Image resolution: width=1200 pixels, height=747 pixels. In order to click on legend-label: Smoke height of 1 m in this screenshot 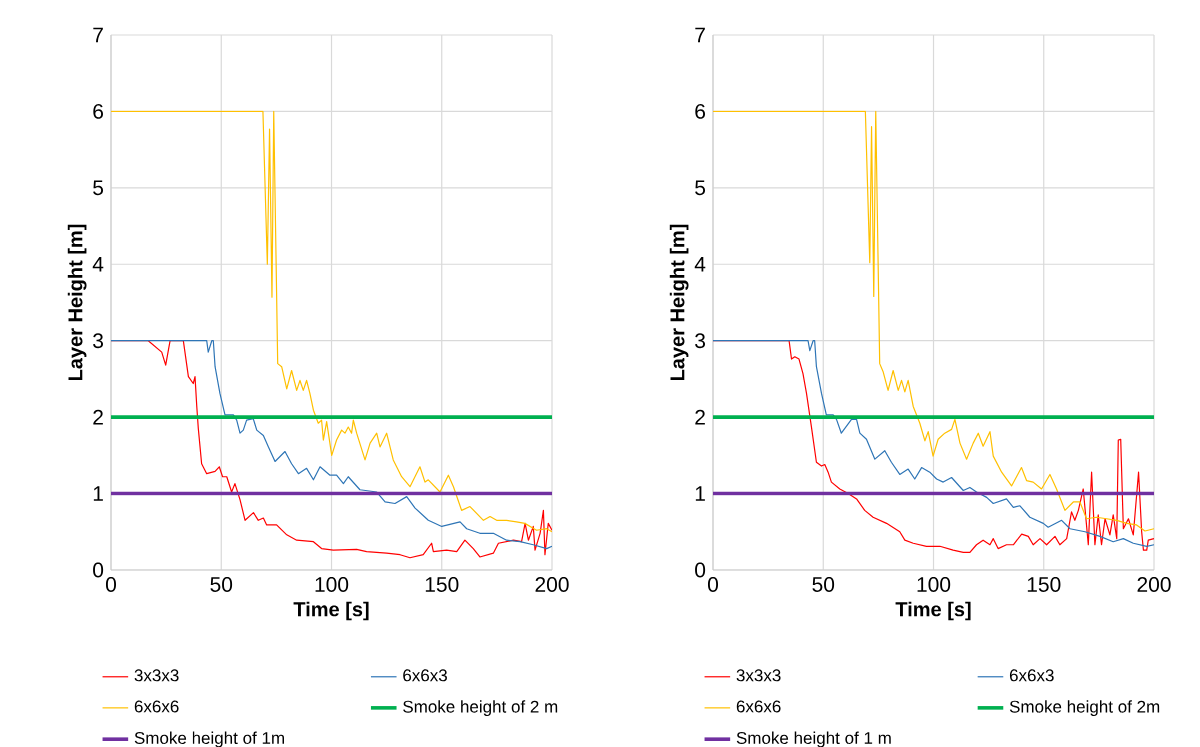, I will do `click(813, 739)`.